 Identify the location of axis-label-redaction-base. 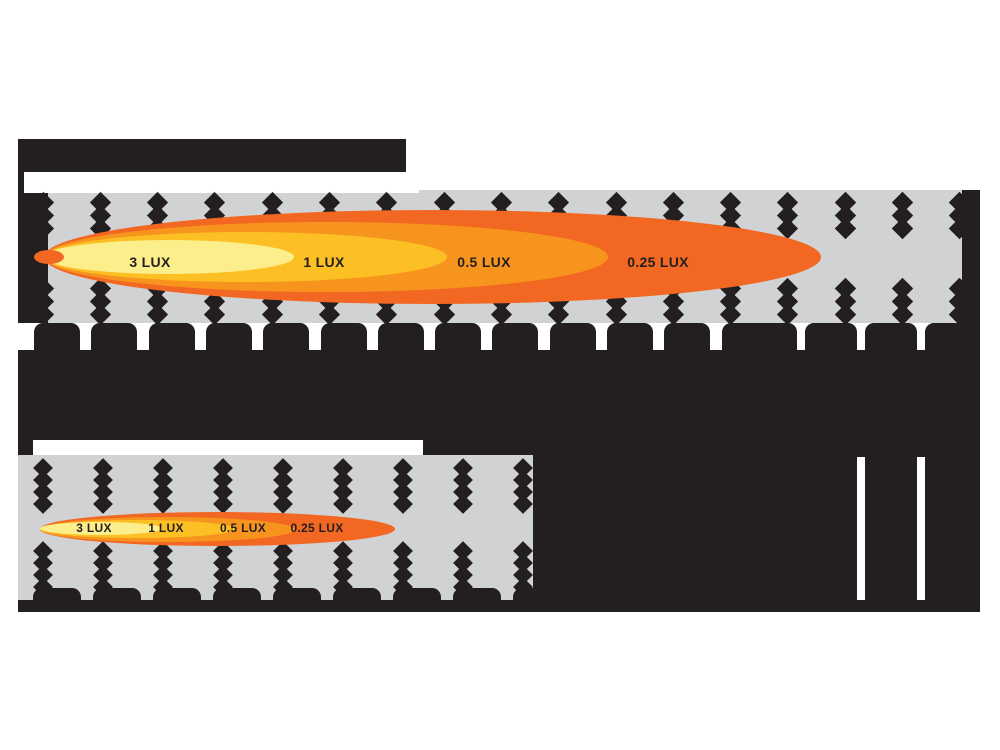
(499, 606).